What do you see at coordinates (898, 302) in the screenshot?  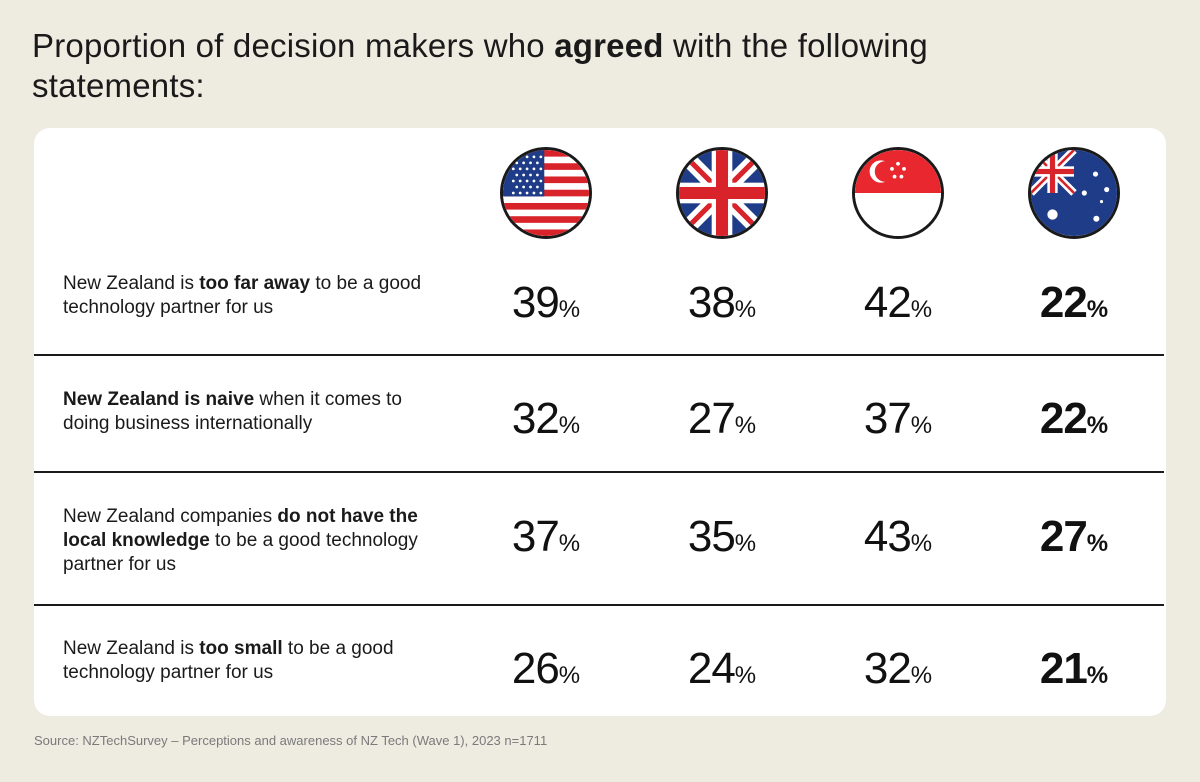 I see `value-singapore: 42%` at bounding box center [898, 302].